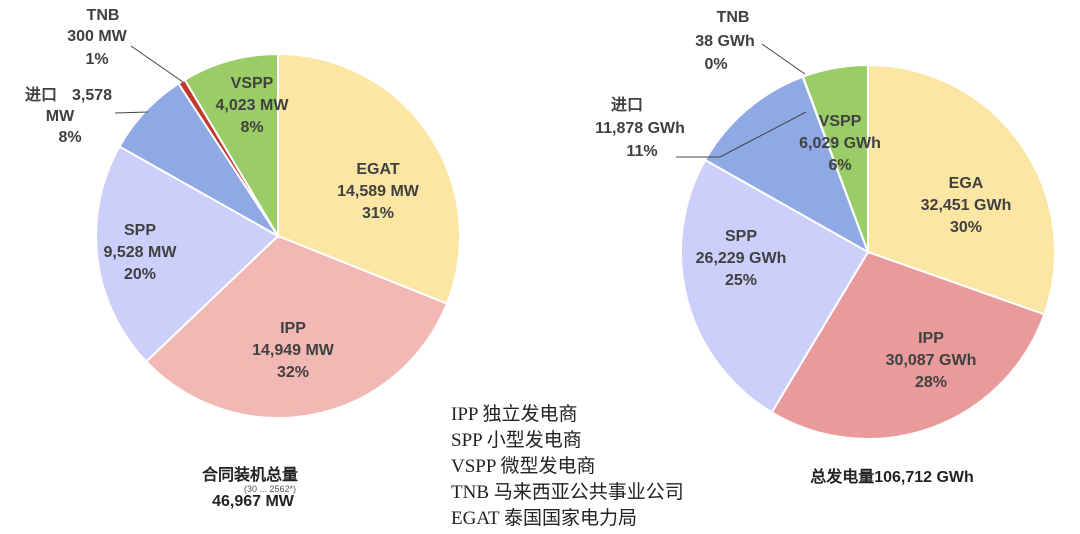 This screenshot has width=1080, height=534. What do you see at coordinates (252, 83) in the screenshot?
I see `pie1-label-vspp-name: VSPP` at bounding box center [252, 83].